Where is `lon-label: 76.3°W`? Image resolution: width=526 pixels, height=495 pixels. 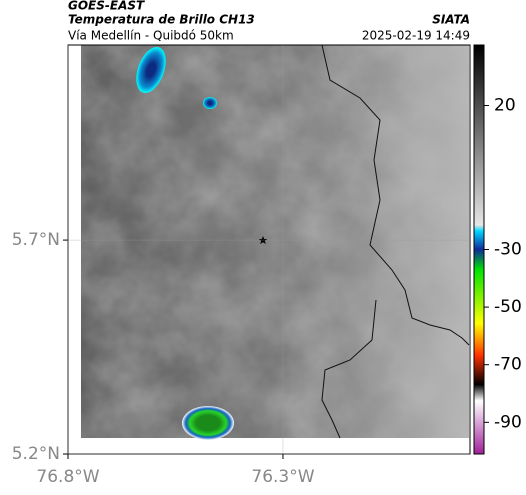
lon-label: 76.3°W is located at coordinates (282, 477).